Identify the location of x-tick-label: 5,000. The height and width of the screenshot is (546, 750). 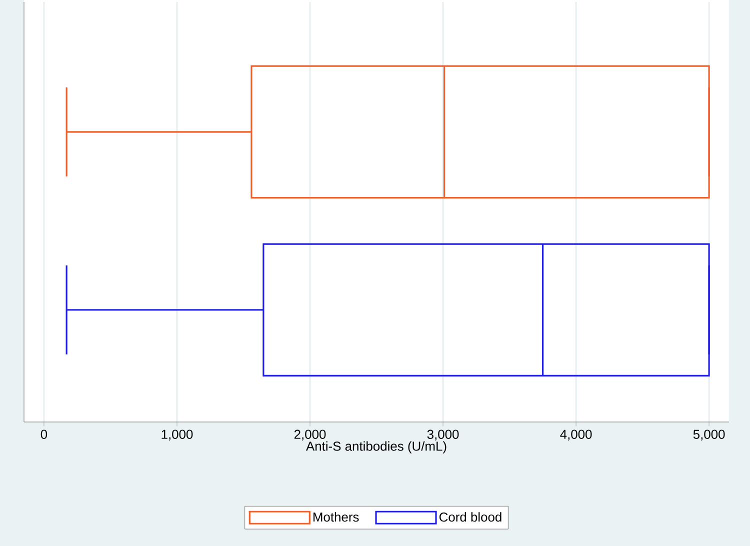
(709, 435).